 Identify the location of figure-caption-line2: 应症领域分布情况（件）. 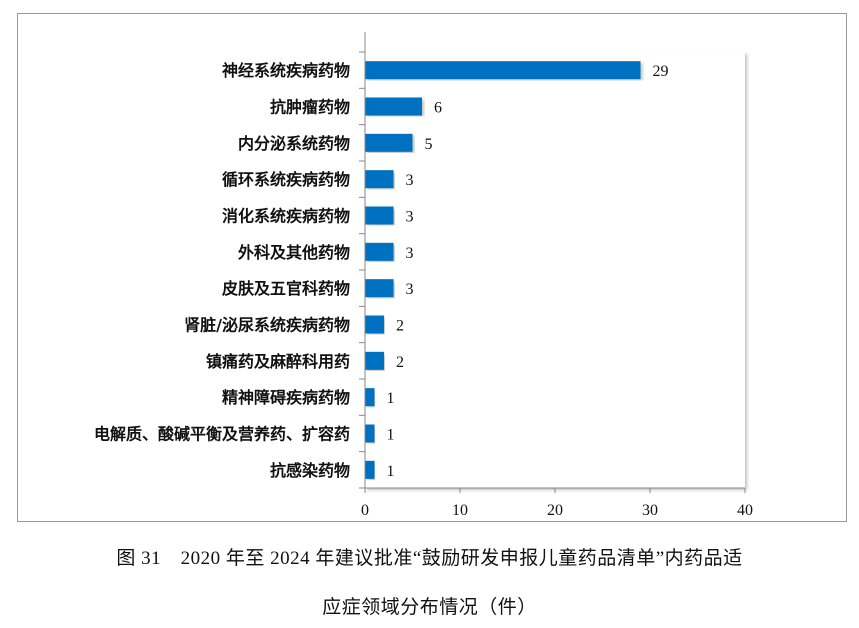
(429, 607).